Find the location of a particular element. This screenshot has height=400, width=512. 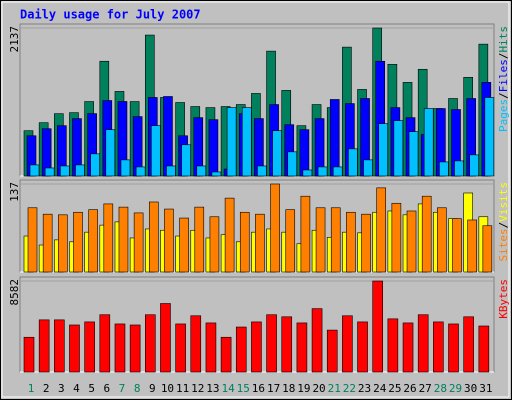

x-tick-label: 20 is located at coordinates (318, 388).